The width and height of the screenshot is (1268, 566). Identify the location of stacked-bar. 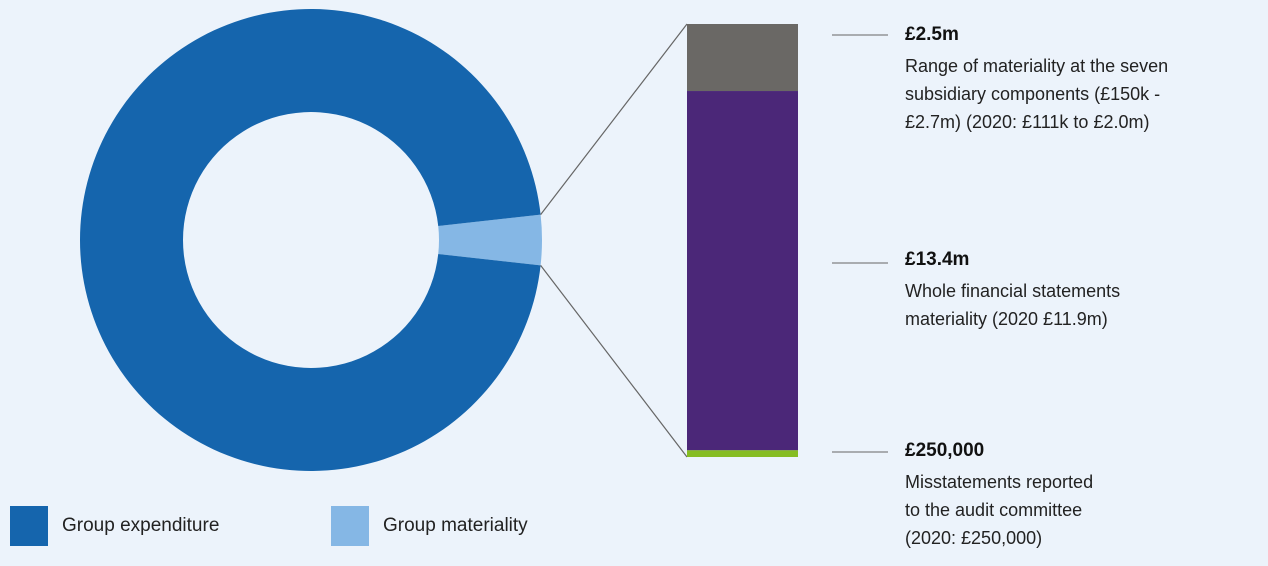
(742, 240).